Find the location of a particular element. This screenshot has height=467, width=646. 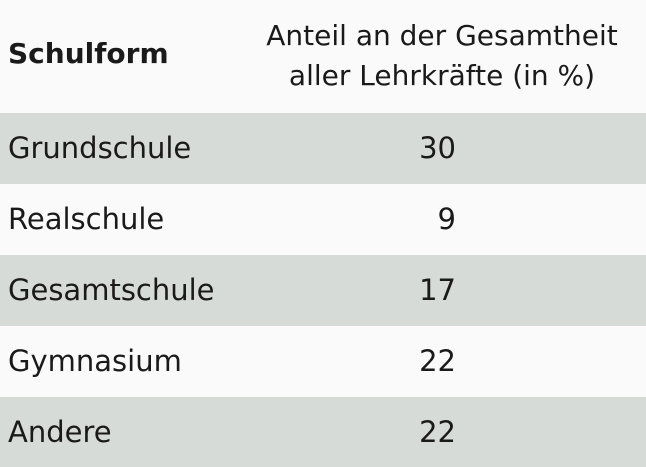

row-name: Grundschule is located at coordinates (100, 148).